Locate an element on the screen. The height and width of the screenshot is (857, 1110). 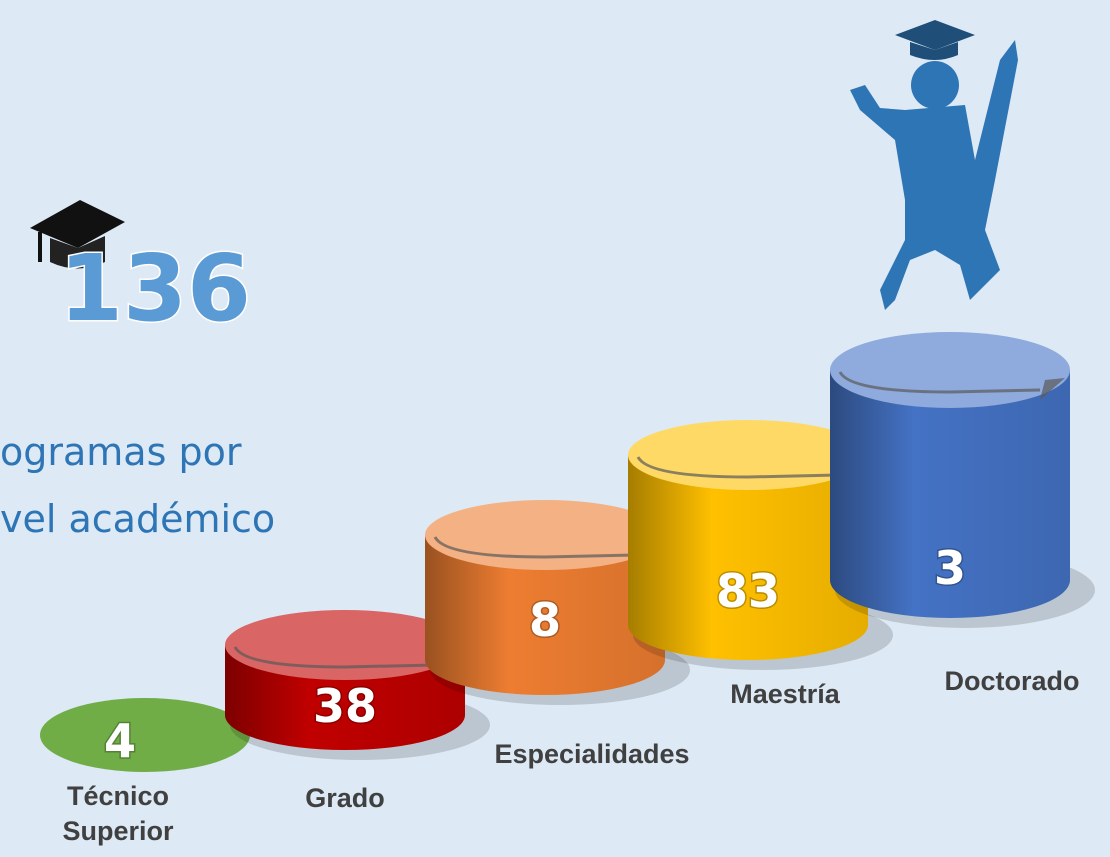
level-number: 4 is located at coordinates (120, 741).